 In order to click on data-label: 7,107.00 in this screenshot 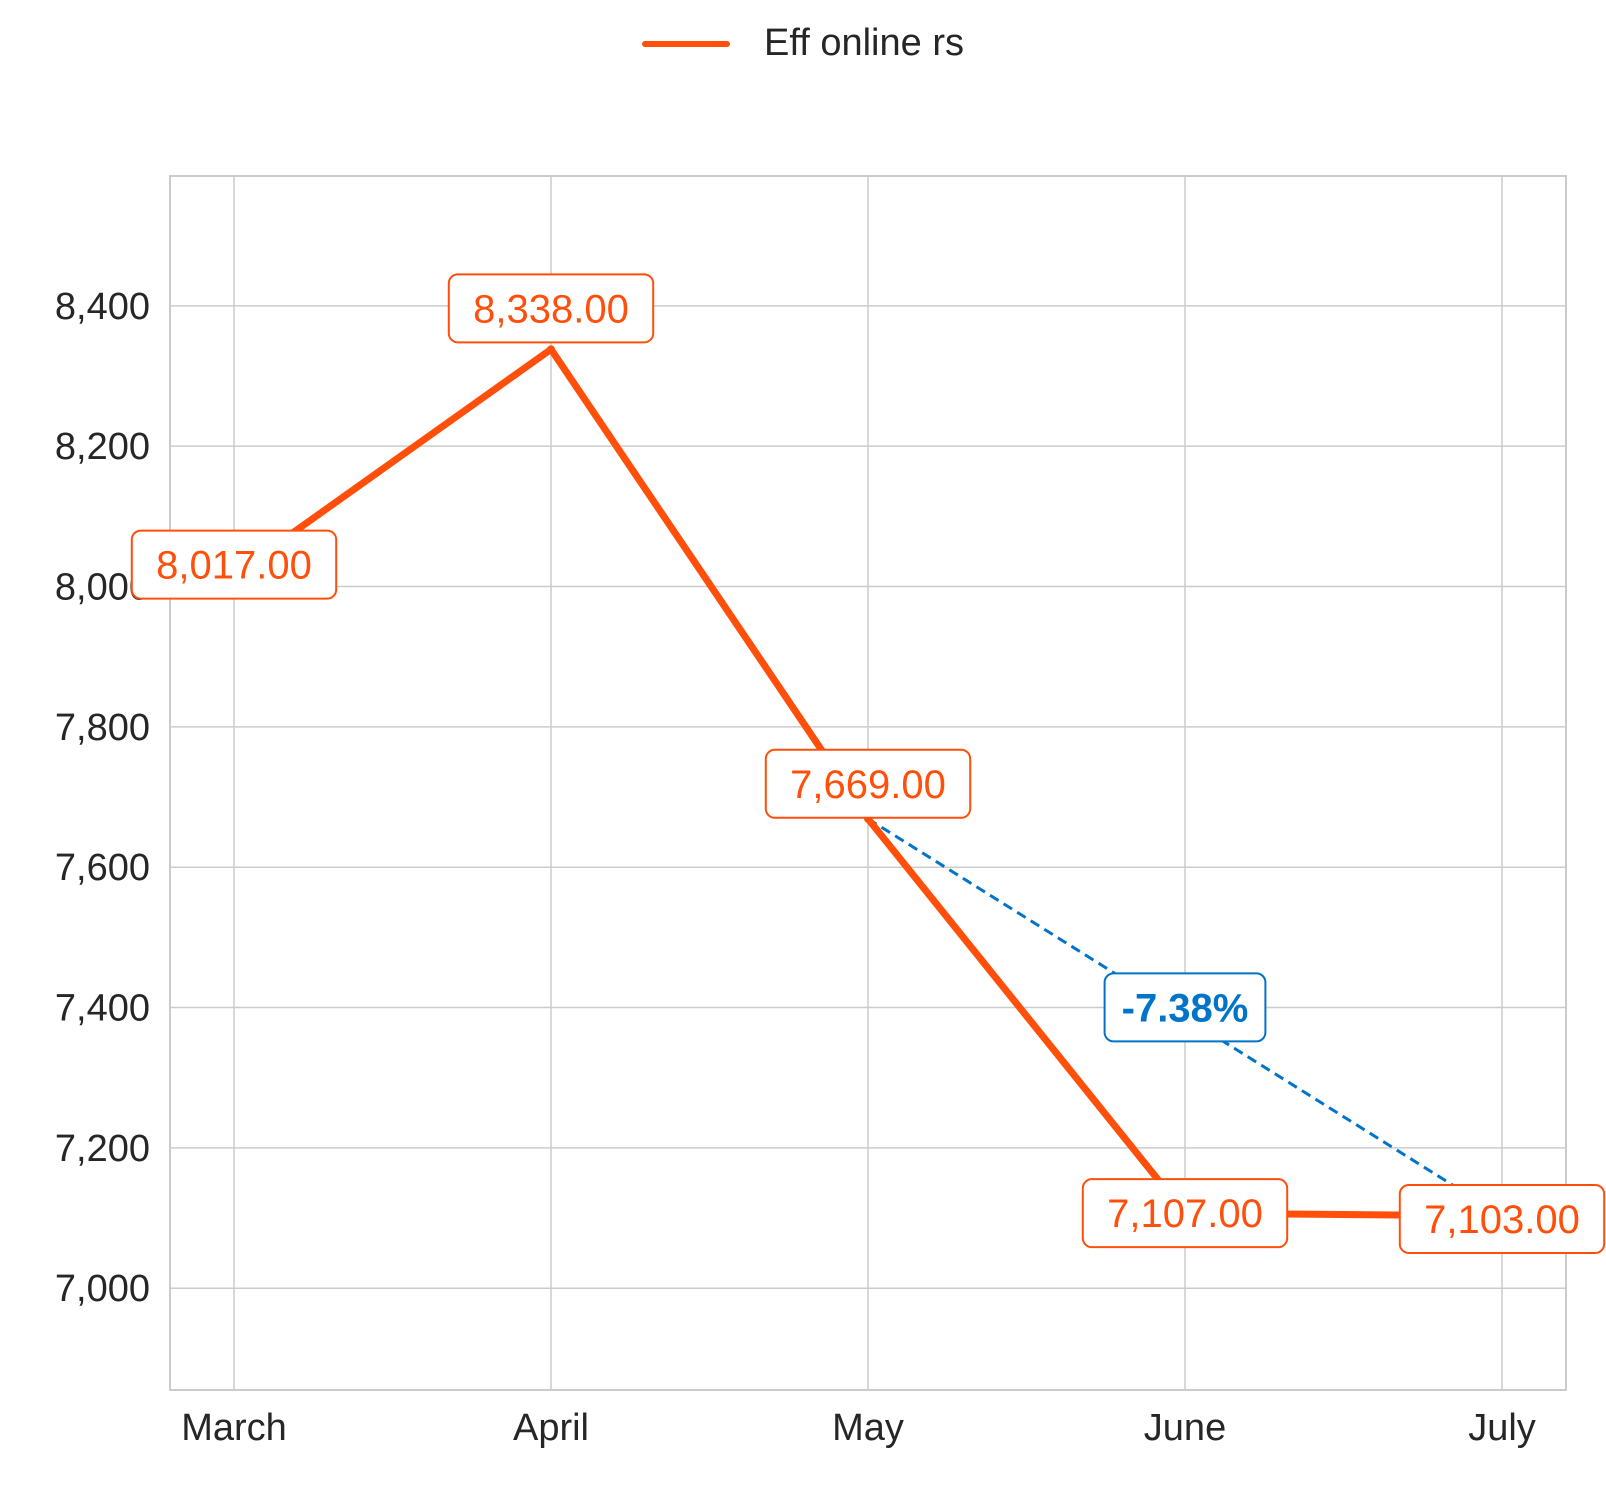, I will do `click(1185, 1213)`.